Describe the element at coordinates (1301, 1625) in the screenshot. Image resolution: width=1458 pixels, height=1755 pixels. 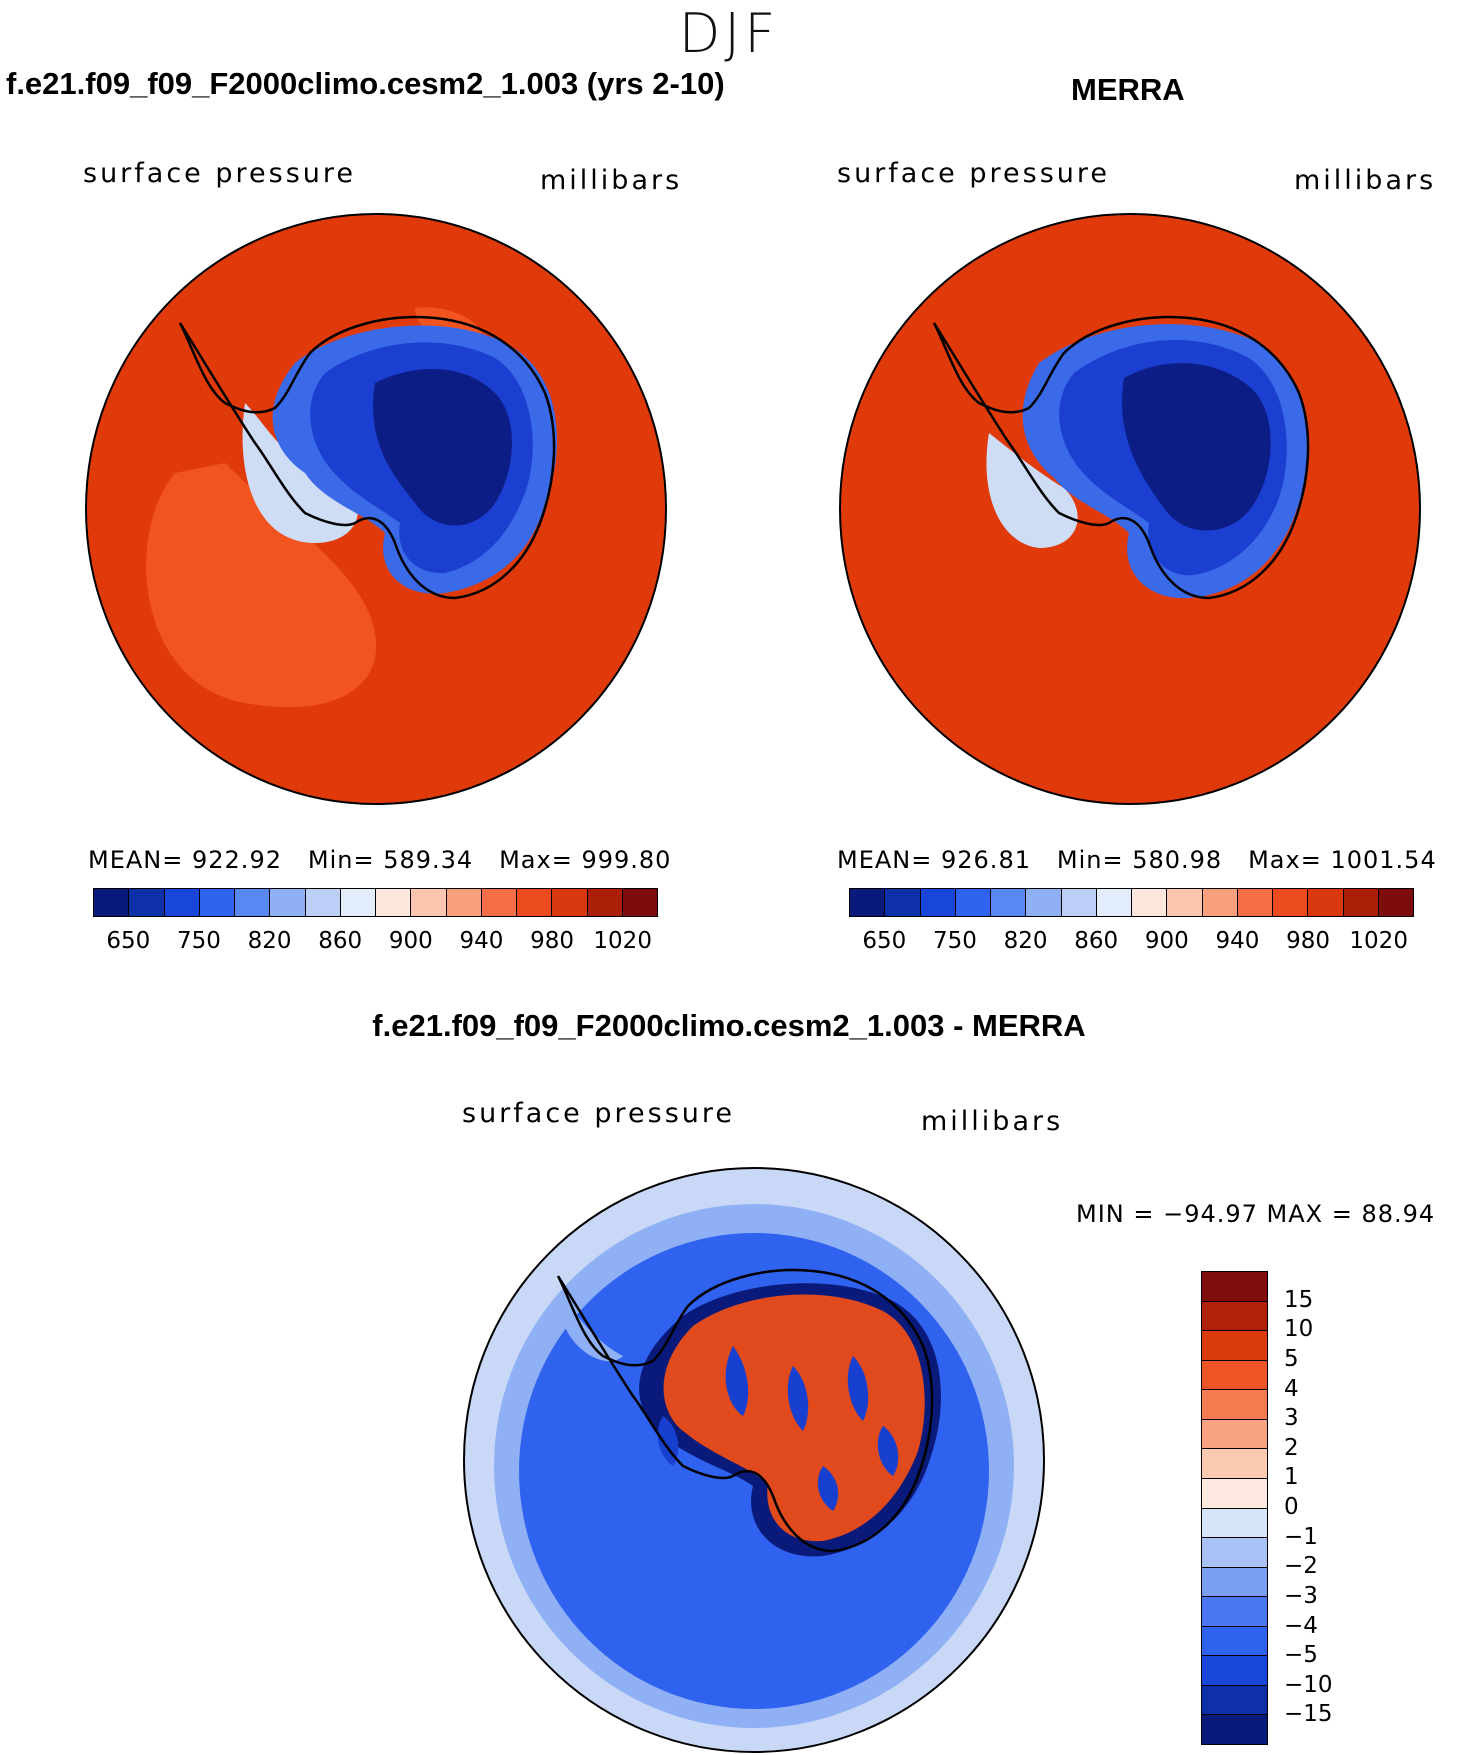
I see `colorbar-tick-label: −4` at that location.